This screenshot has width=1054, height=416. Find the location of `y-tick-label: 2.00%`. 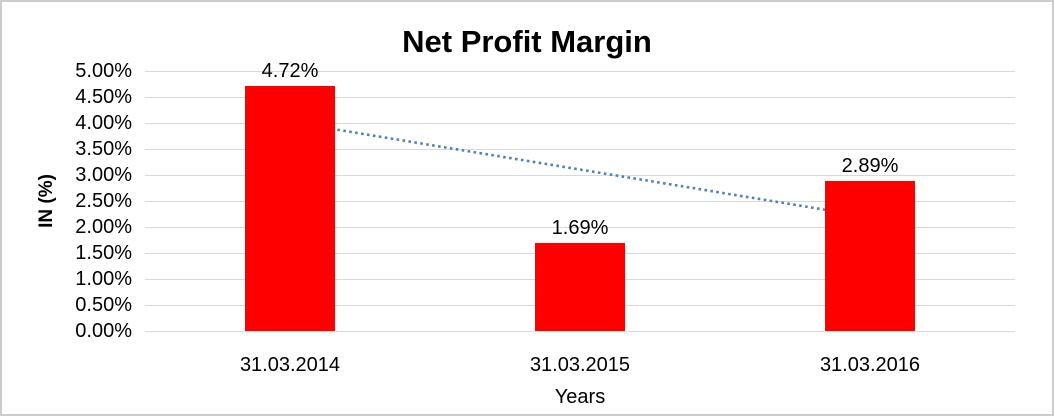

y-tick-label: 2.00% is located at coordinates (103, 227).